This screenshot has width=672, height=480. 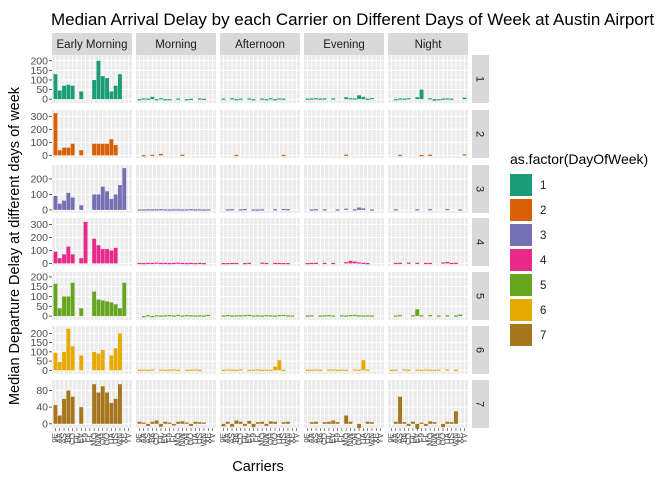 What do you see at coordinates (176, 45) in the screenshot?
I see `column-strip-label: Morning` at bounding box center [176, 45].